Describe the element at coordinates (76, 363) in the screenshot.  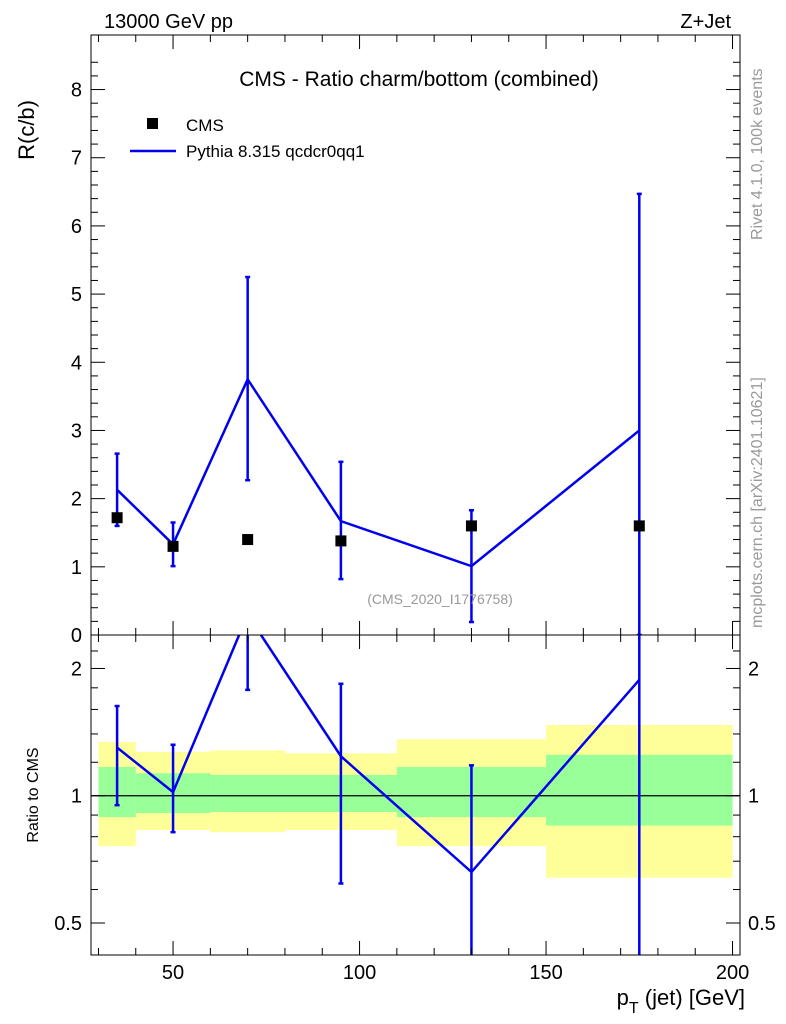
I see `y-tick-label: 4` at that location.